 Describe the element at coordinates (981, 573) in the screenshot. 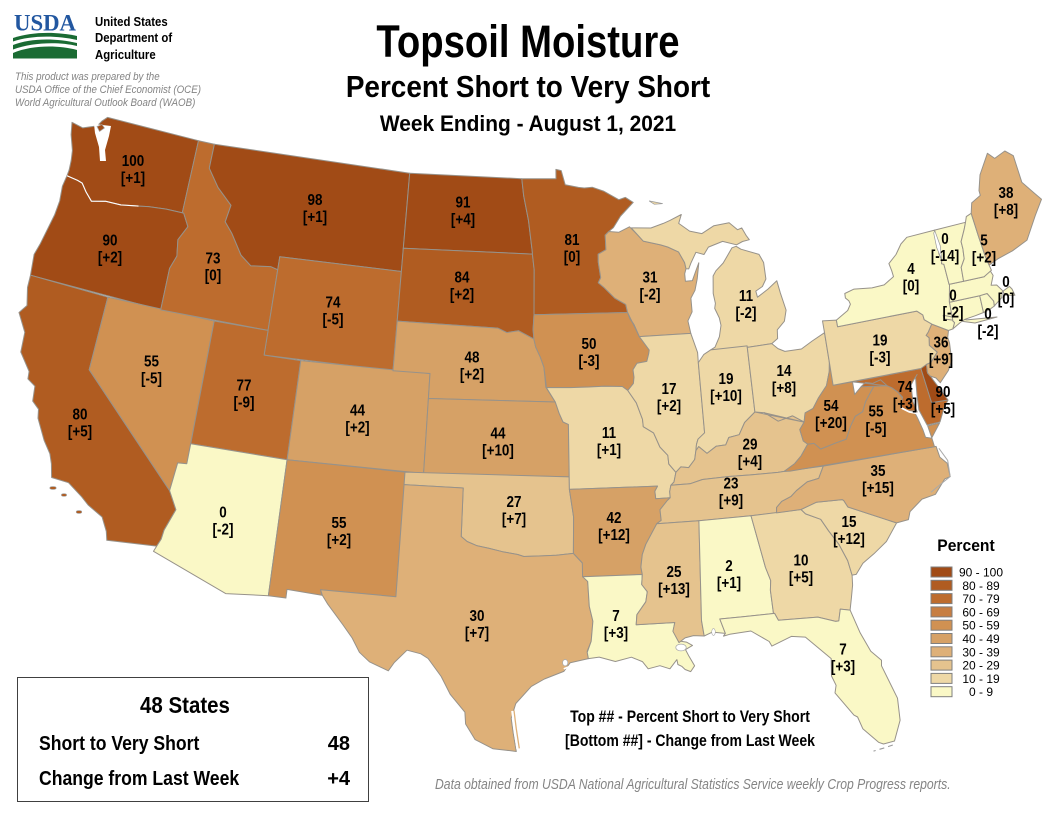

I see `svg-text: 90 - 100` at that location.